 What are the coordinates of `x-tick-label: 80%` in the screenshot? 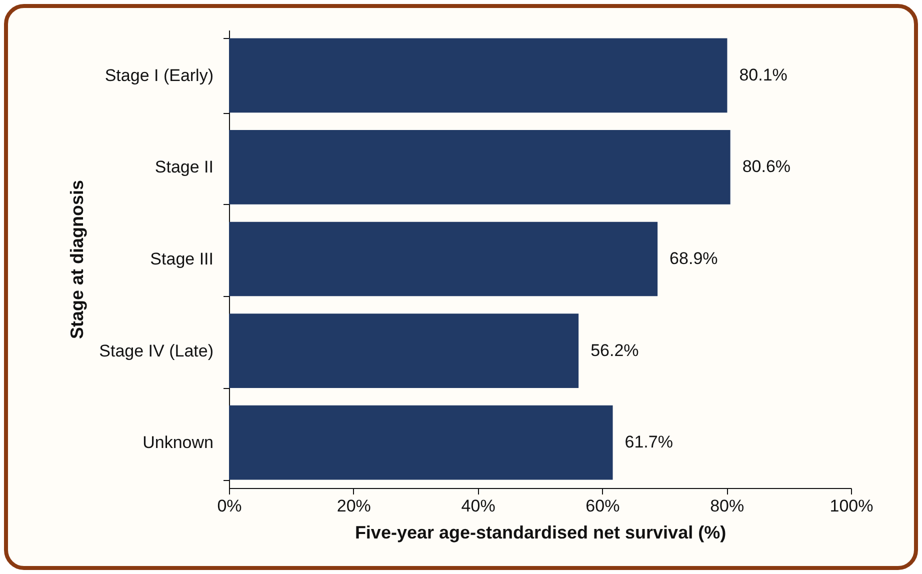 It's located at (727, 506).